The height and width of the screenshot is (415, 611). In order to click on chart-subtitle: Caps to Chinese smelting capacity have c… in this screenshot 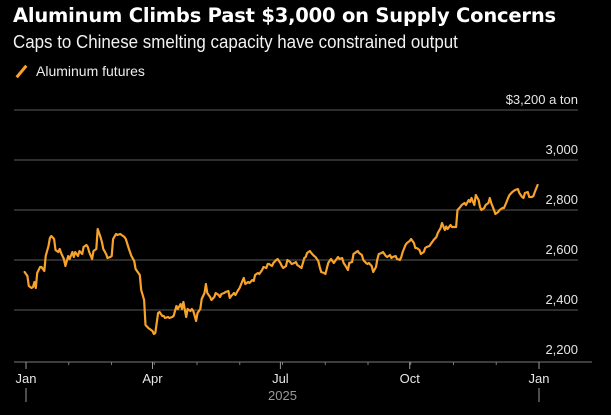, I will do `click(235, 42)`.